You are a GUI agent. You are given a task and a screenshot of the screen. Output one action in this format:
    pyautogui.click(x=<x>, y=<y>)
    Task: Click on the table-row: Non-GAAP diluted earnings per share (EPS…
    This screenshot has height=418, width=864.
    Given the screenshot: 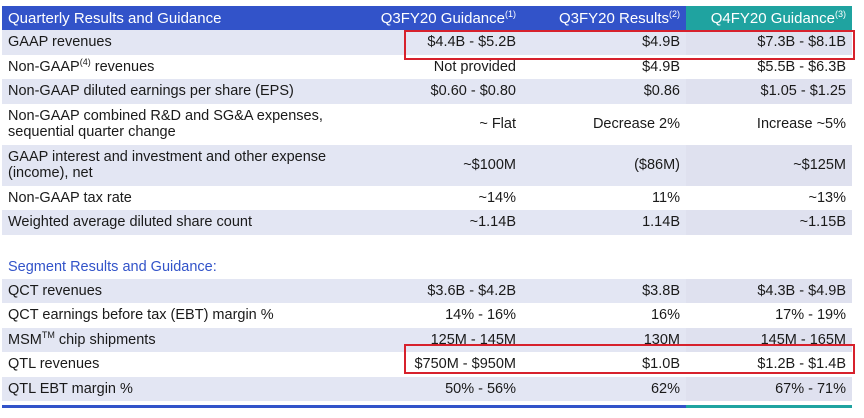 What is the action you would take?
    pyautogui.click(x=427, y=91)
    